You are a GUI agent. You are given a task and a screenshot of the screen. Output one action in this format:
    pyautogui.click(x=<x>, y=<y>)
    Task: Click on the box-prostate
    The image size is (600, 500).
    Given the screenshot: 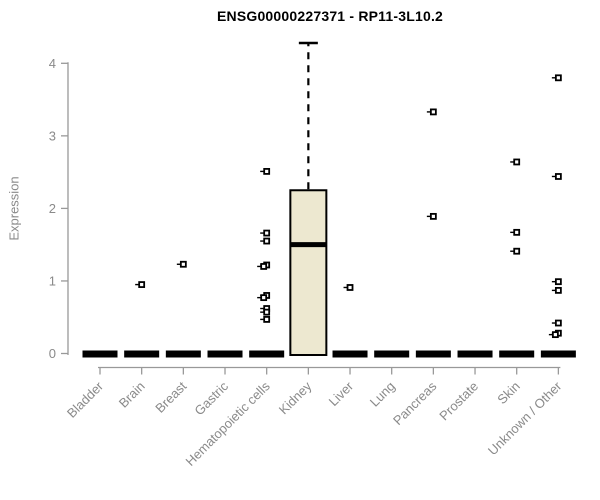 What is the action you would take?
    pyautogui.click(x=475, y=354)
    